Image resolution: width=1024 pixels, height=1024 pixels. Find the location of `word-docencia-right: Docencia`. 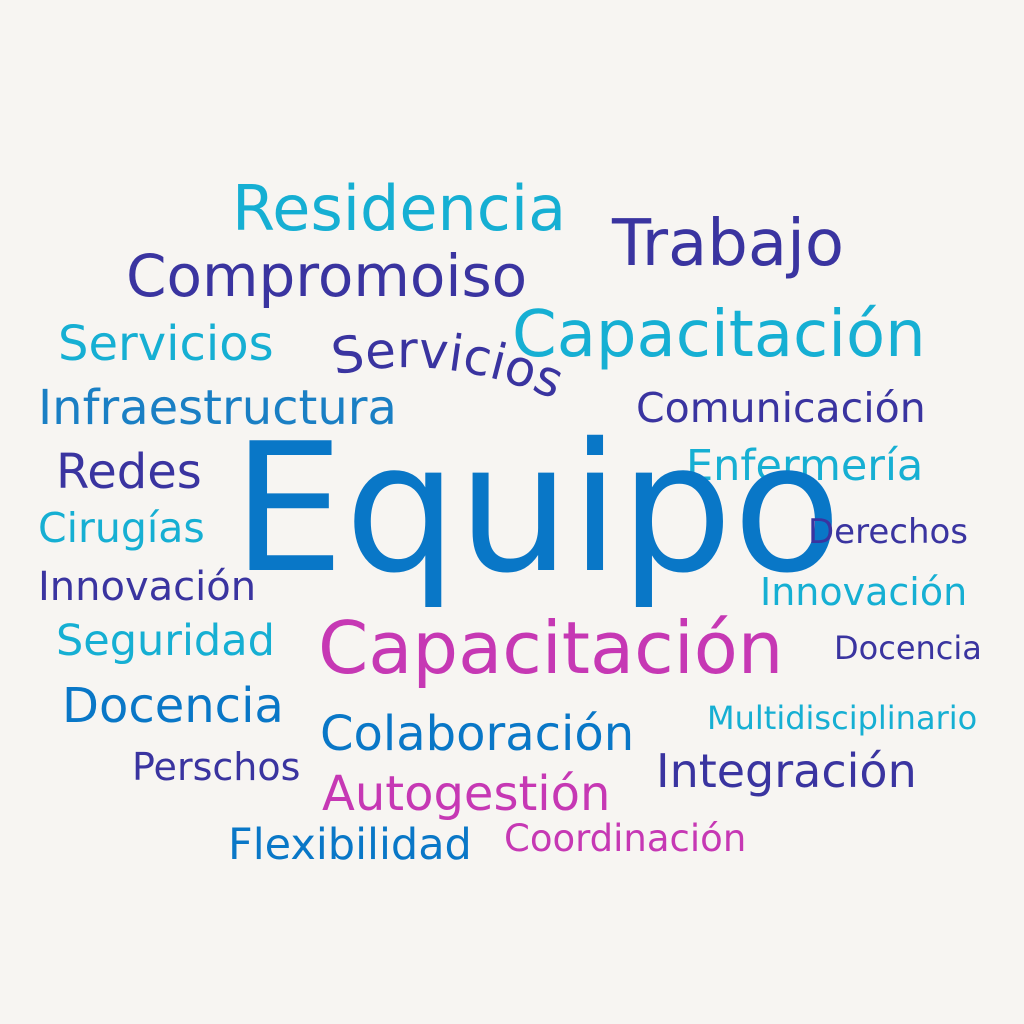

word-docencia-right: Docencia is located at coordinates (908, 648).